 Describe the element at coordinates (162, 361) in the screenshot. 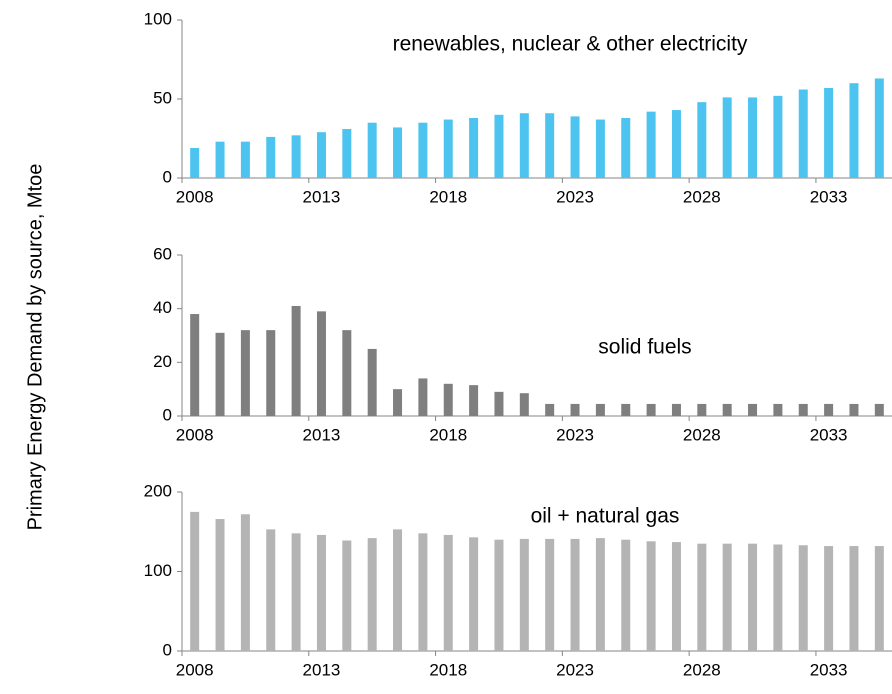

I see `y-tick-label: 20` at that location.